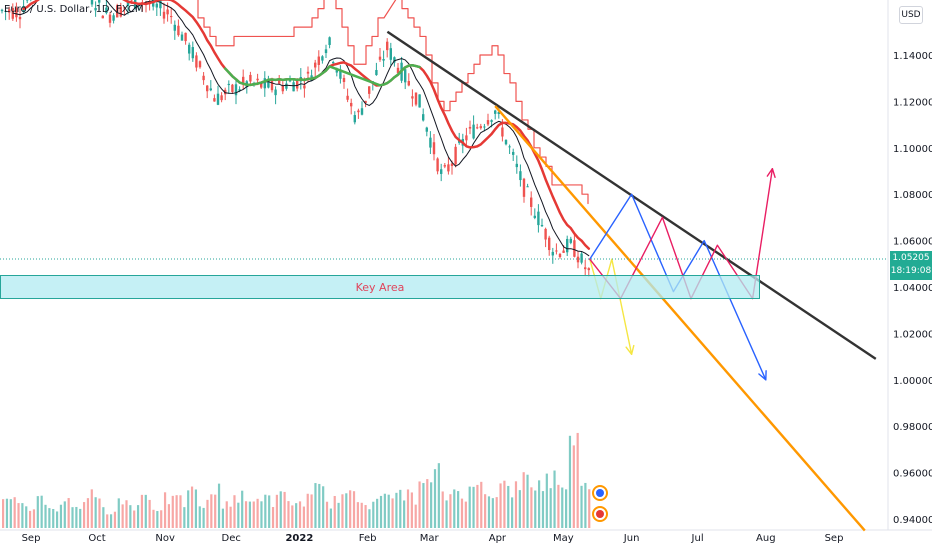 The height and width of the screenshot is (550, 932). What do you see at coordinates (911, 15) in the screenshot?
I see `currency-badge: USD` at bounding box center [911, 15].